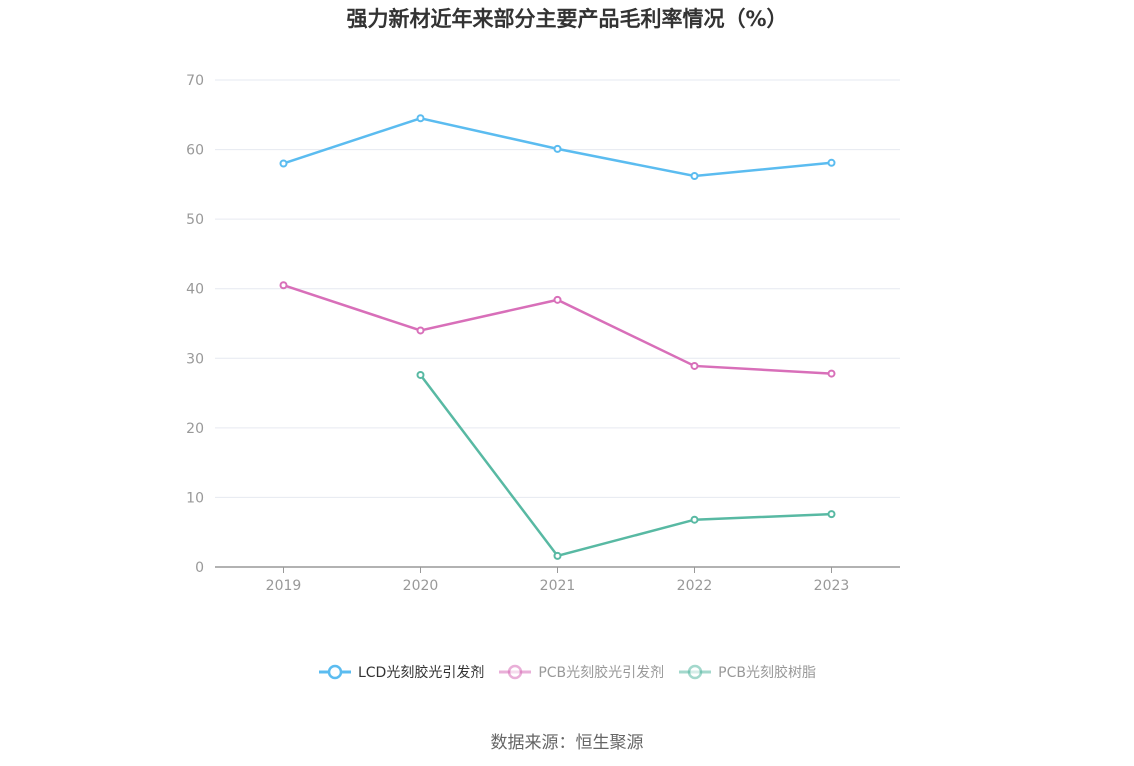  What do you see at coordinates (195, 81) in the screenshot?
I see `y-tick-label: 70` at bounding box center [195, 81].